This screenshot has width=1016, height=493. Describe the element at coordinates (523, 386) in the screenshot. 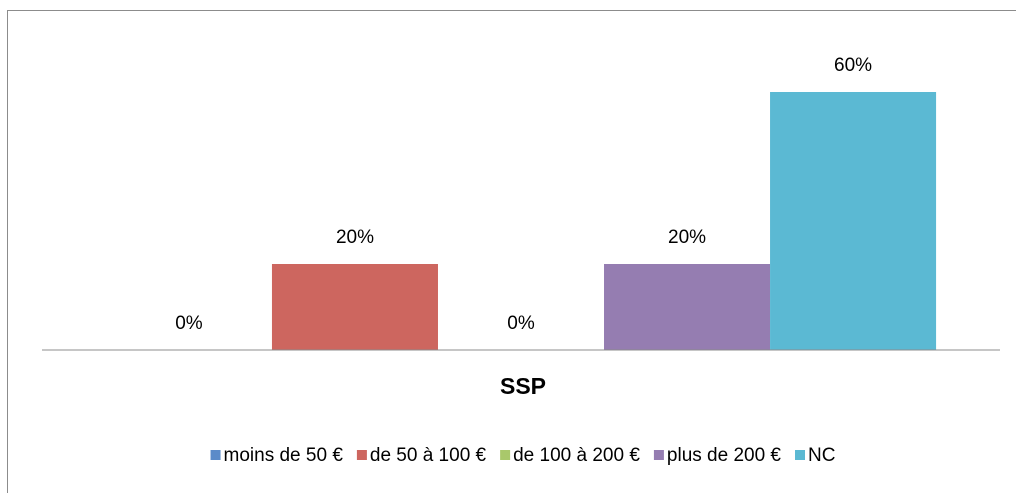

I see `chart-title: SSP` at that location.